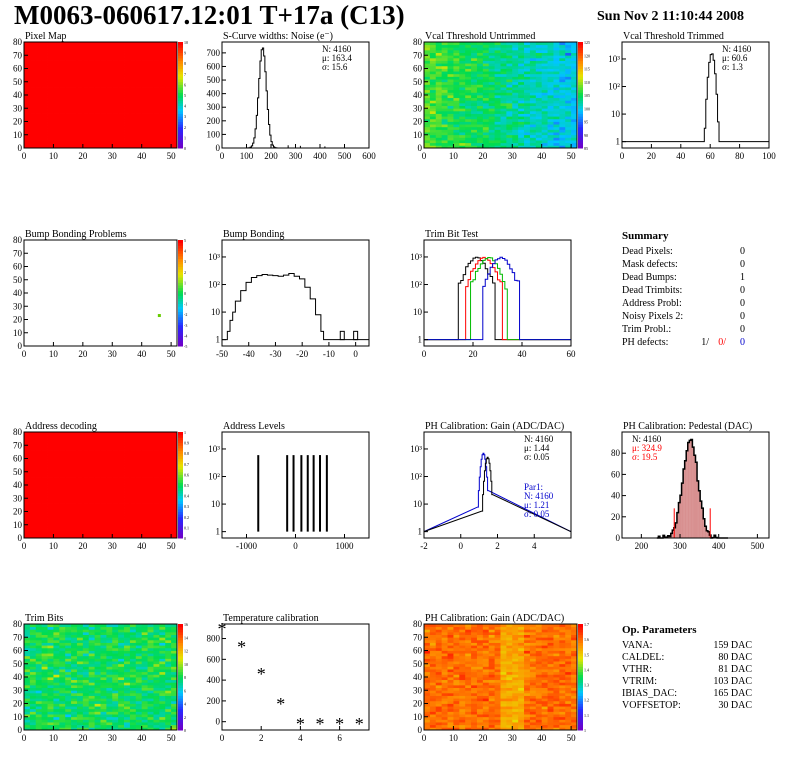 Image resolution: width=796 pixels, height=772 pixels. Describe the element at coordinates (83, 156) in the screenshot. I see `x-tick-label: 20` at that location.